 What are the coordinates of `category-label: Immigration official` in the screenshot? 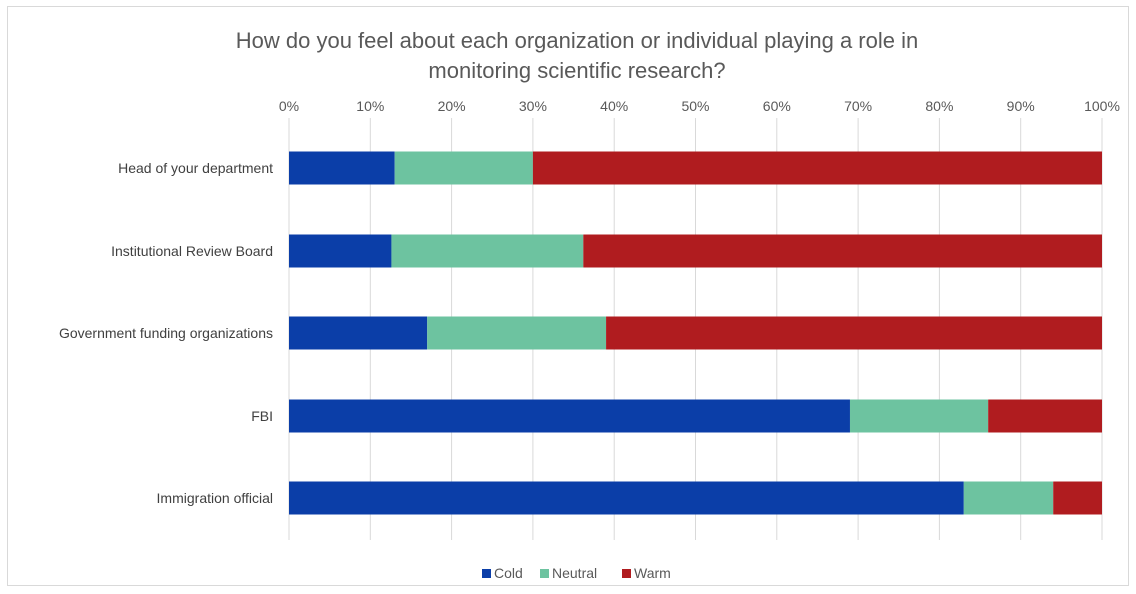 It's located at (215, 498).